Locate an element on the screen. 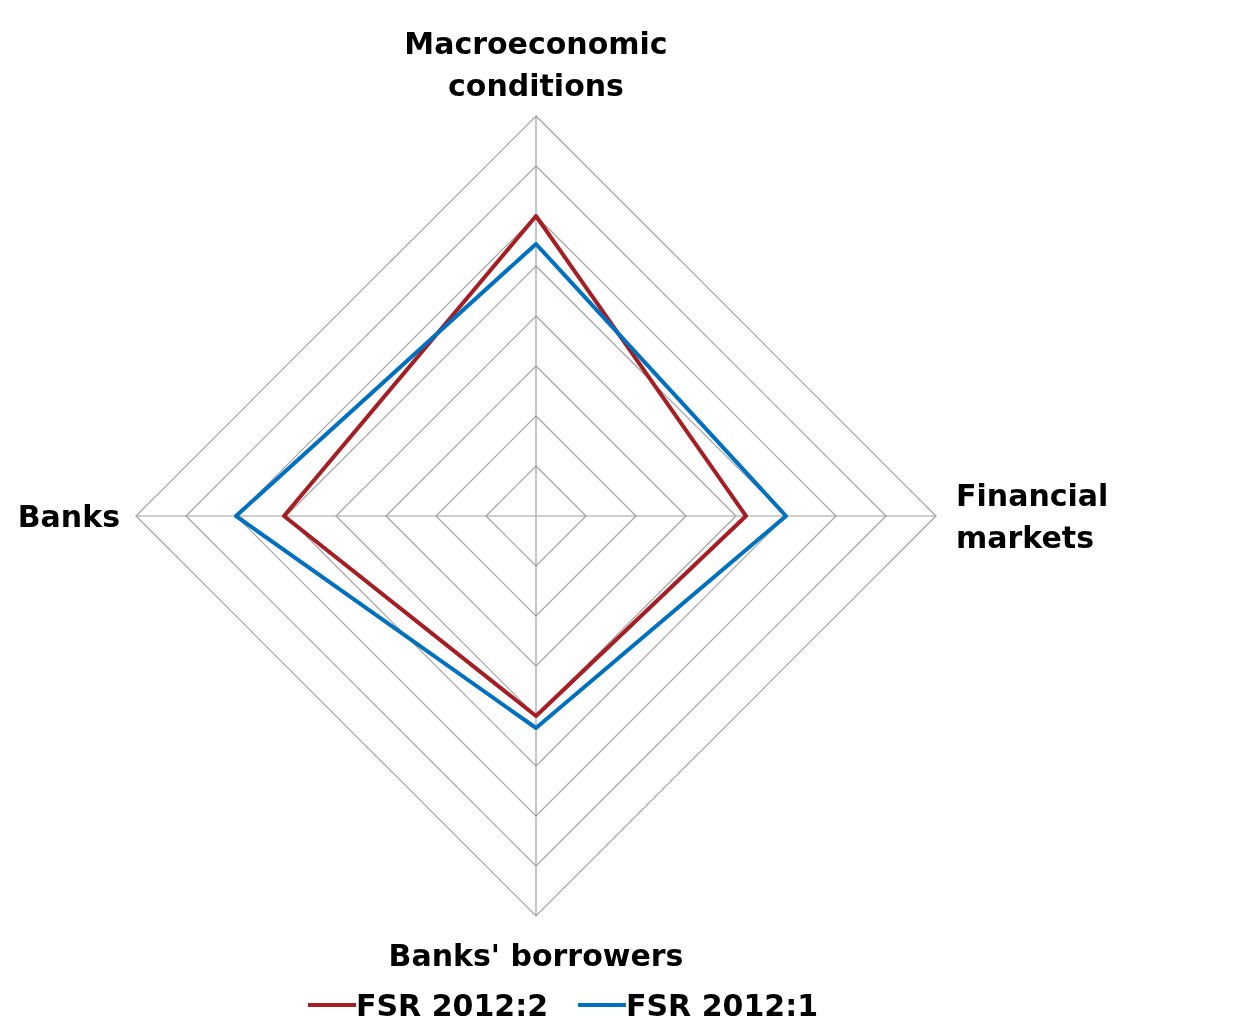 The width and height of the screenshot is (1252, 1025). spoke-label: Financial markets is located at coordinates (1032, 516).